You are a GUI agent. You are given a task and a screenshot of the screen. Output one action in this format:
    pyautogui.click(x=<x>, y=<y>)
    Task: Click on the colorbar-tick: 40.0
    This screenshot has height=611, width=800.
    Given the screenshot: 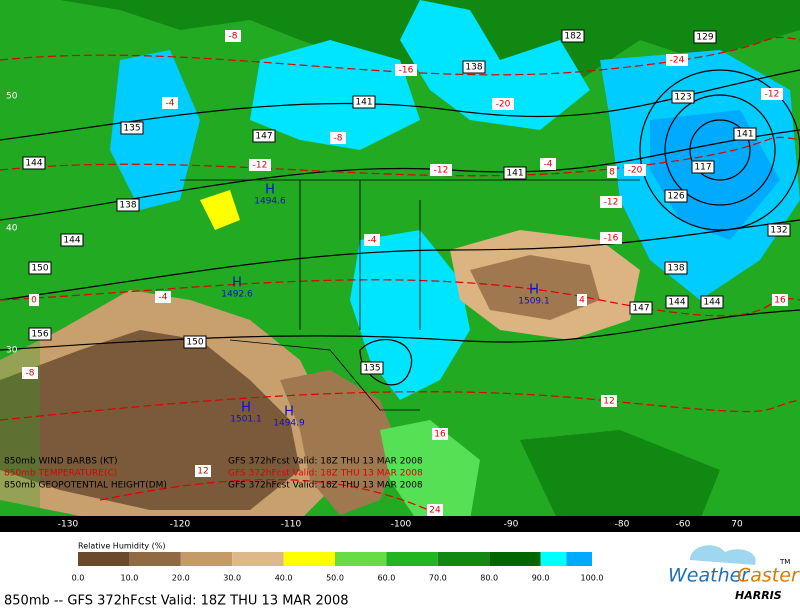 What is the action you would take?
    pyautogui.click(x=284, y=578)
    